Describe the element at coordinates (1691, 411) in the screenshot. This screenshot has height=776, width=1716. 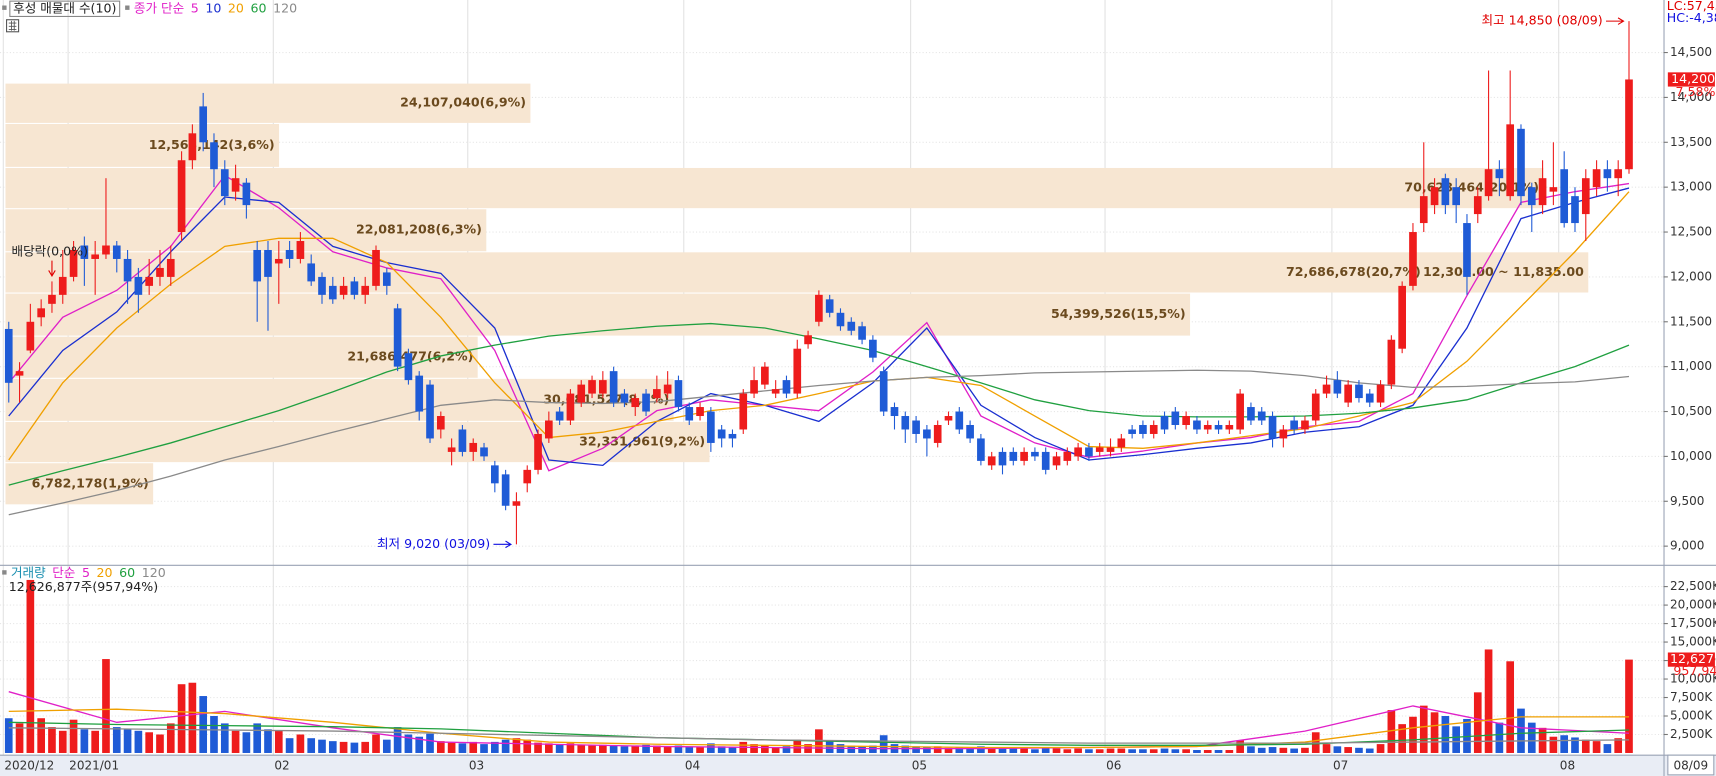
I see `y-tick-label: 10,500` at that location.